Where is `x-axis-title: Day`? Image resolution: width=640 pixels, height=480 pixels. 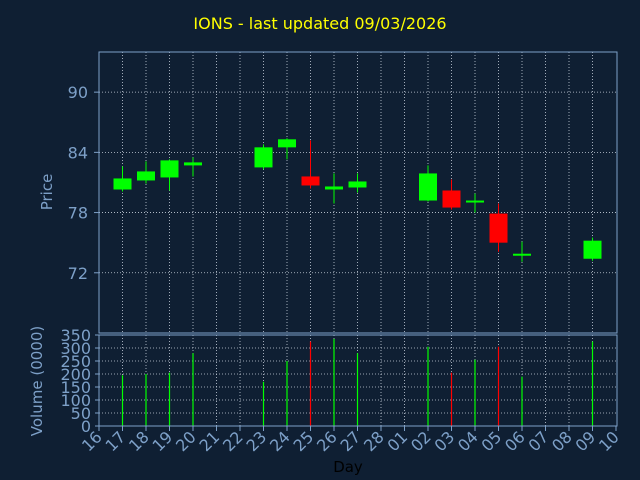 x-axis-title: Day is located at coordinates (348, 467).